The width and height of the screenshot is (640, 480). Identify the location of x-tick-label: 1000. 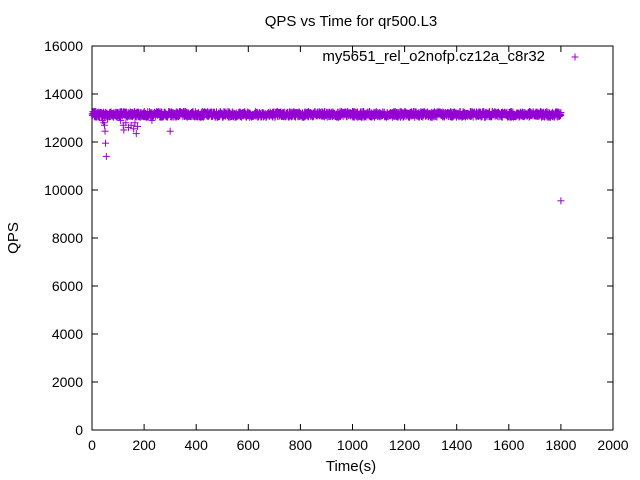
(352, 445).